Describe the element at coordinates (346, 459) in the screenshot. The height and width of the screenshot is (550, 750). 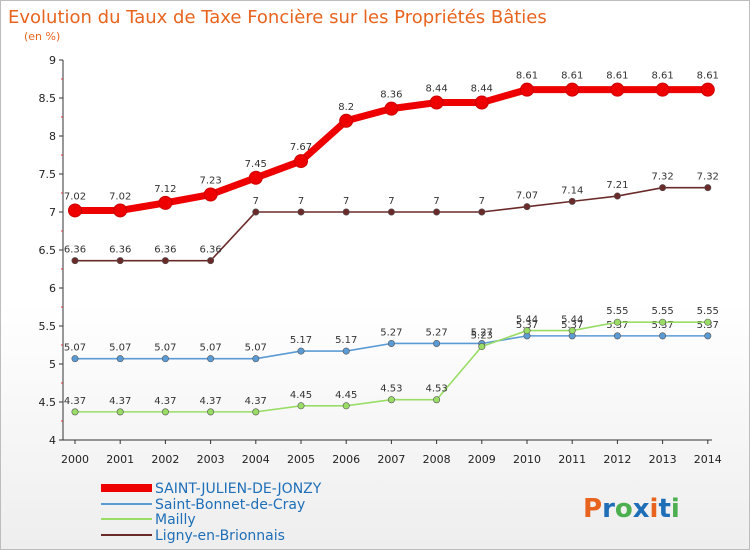
I see `x-tick-label: 2006` at that location.